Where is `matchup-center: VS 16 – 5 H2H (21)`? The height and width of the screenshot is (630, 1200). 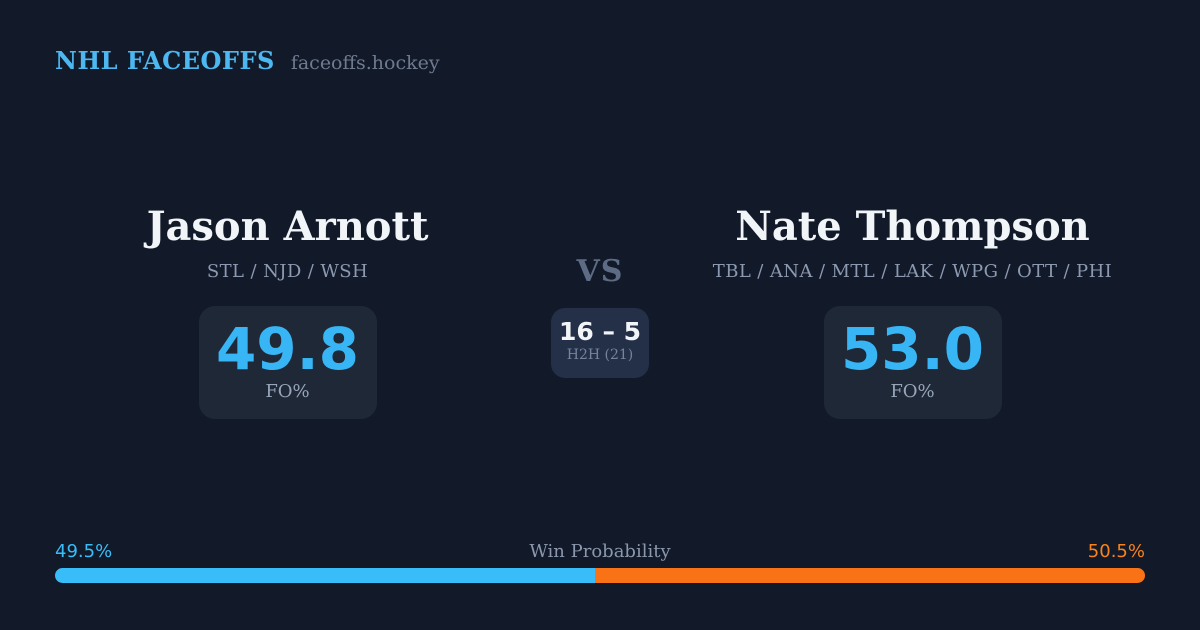
matchup-center: VS 16 – 5 H2H (21) is located at coordinates (600, 292).